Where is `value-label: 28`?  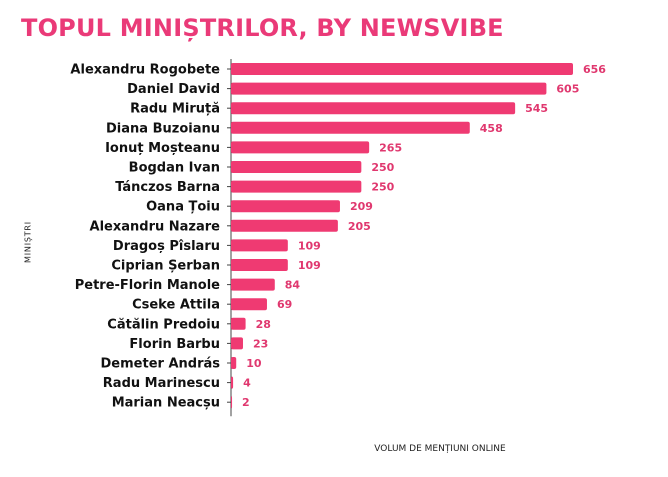
value-label: 28 is located at coordinates (263, 324).